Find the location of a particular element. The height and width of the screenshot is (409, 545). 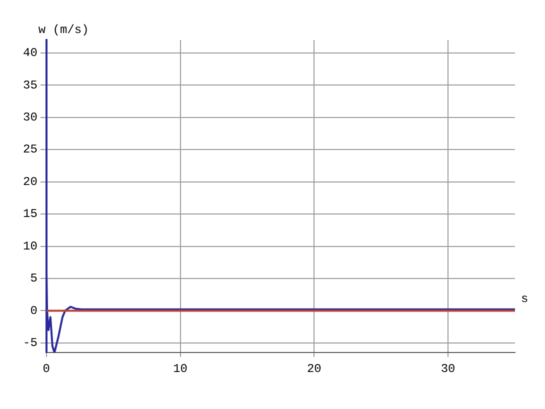

x-tick-label: 0 is located at coordinates (46, 369).